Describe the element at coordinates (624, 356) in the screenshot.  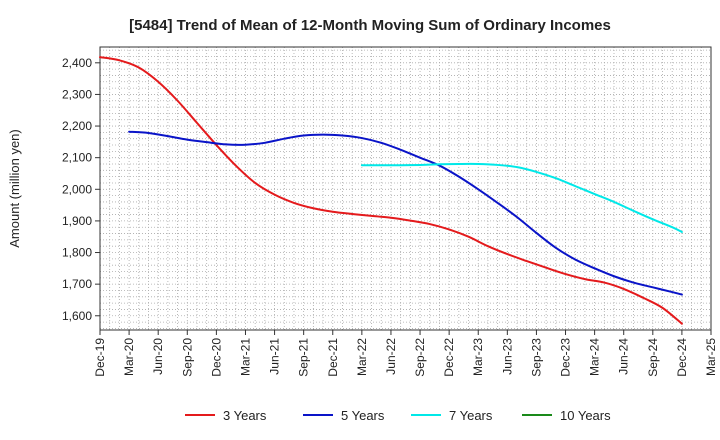
I see `x-tick-label: Jun-24` at that location.